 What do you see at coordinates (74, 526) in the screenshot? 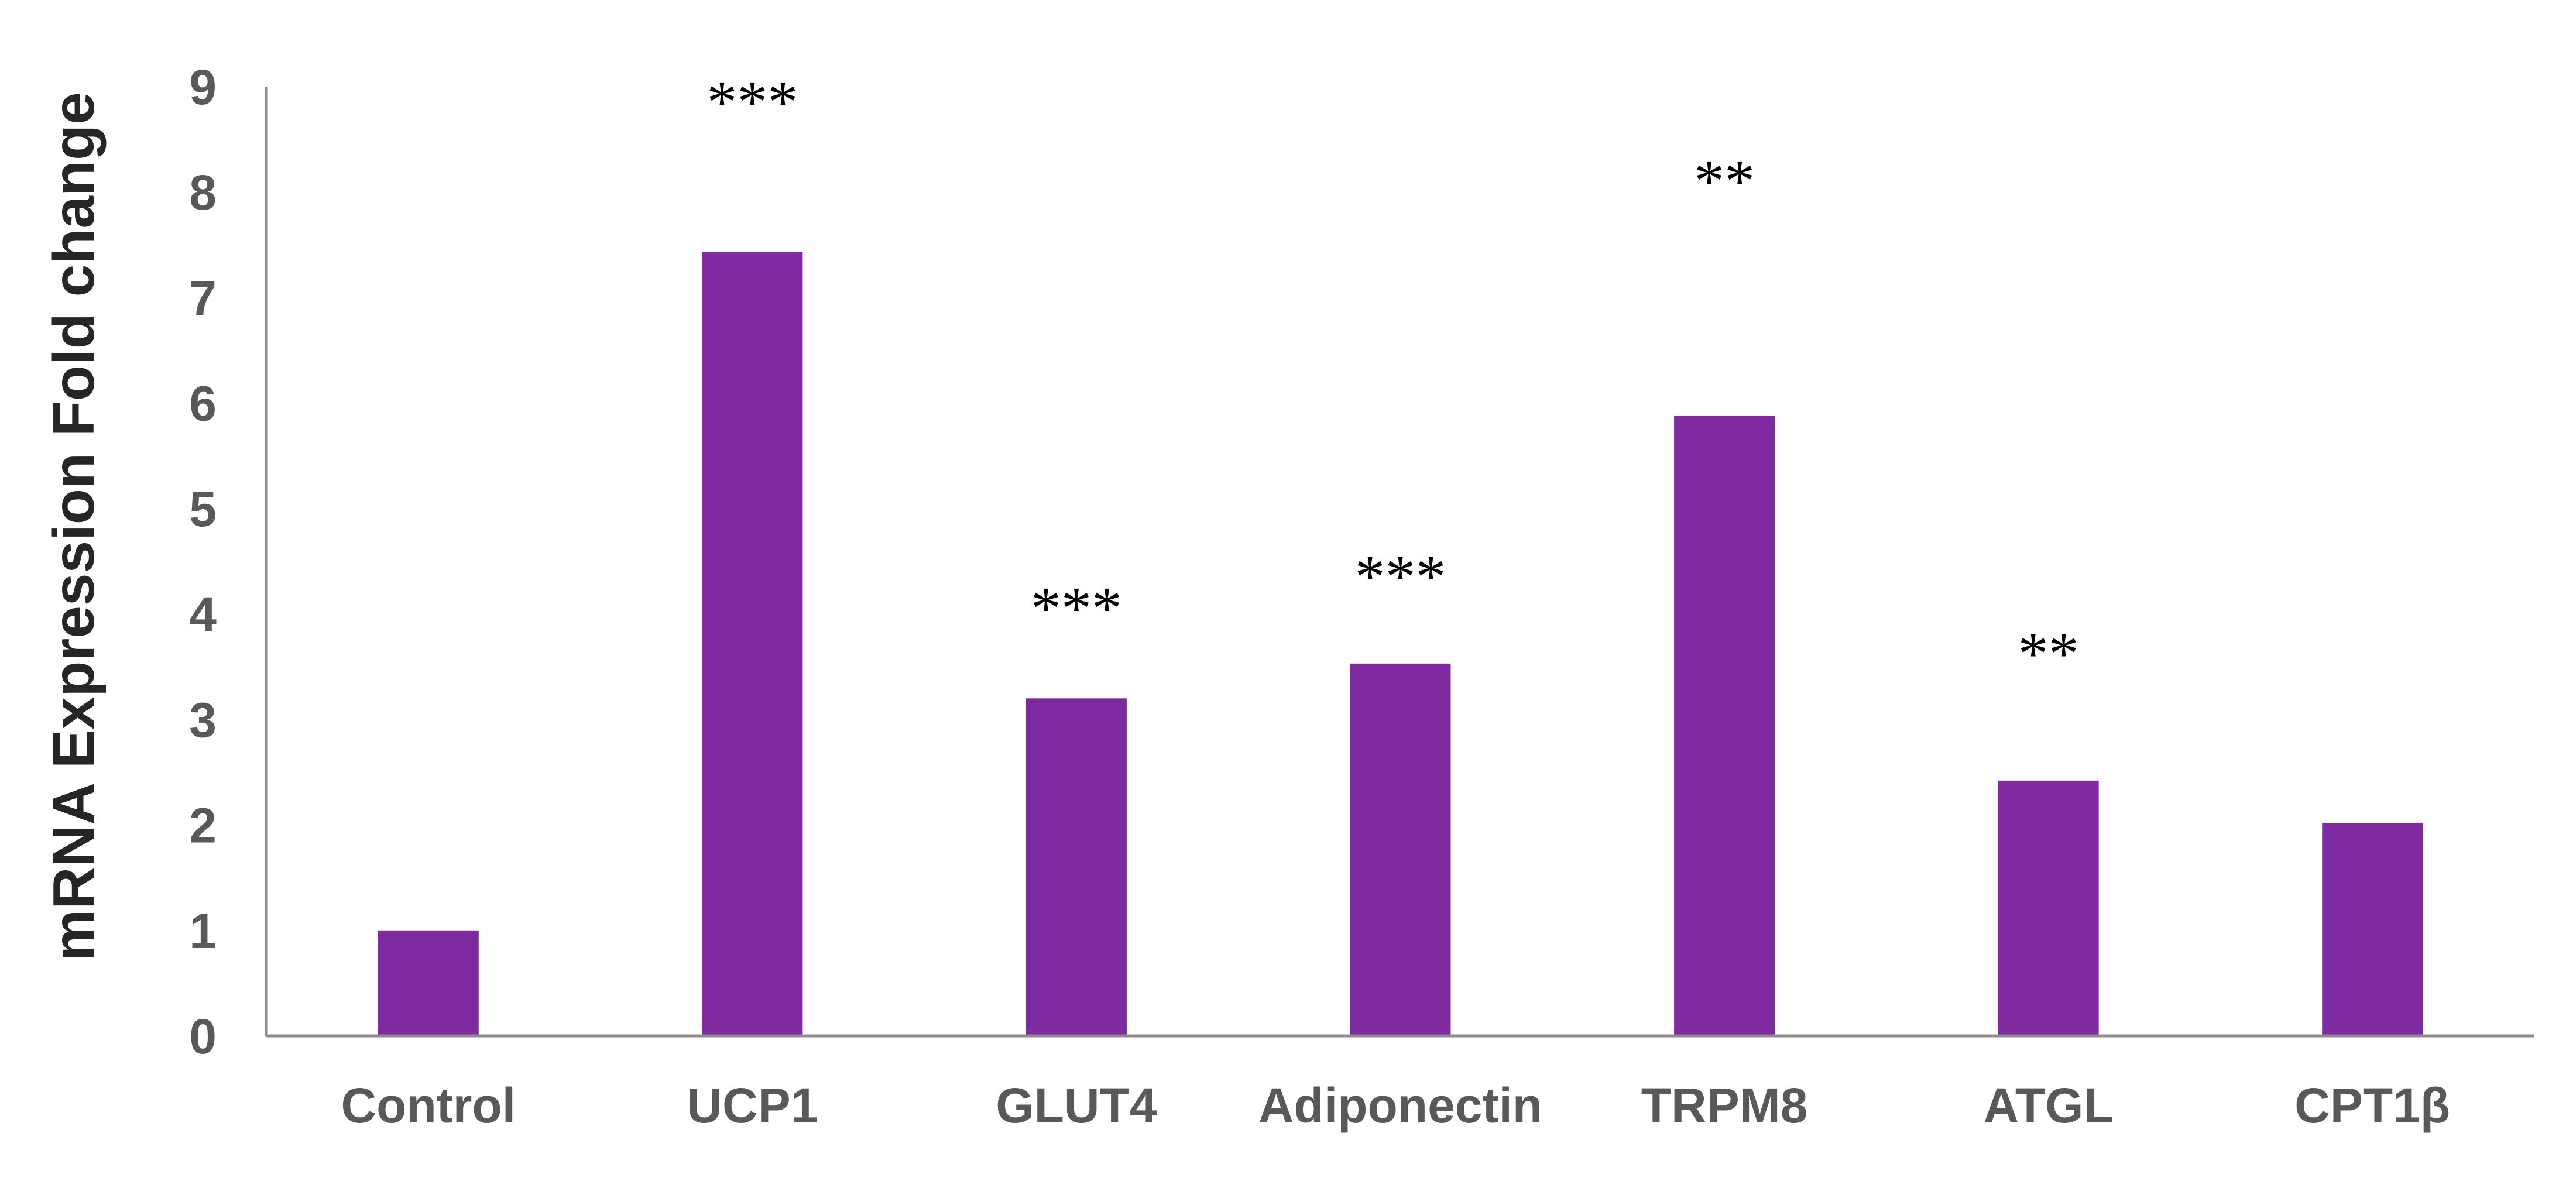
I see `y-axis-label: mRNA Expression Fold change` at bounding box center [74, 526].